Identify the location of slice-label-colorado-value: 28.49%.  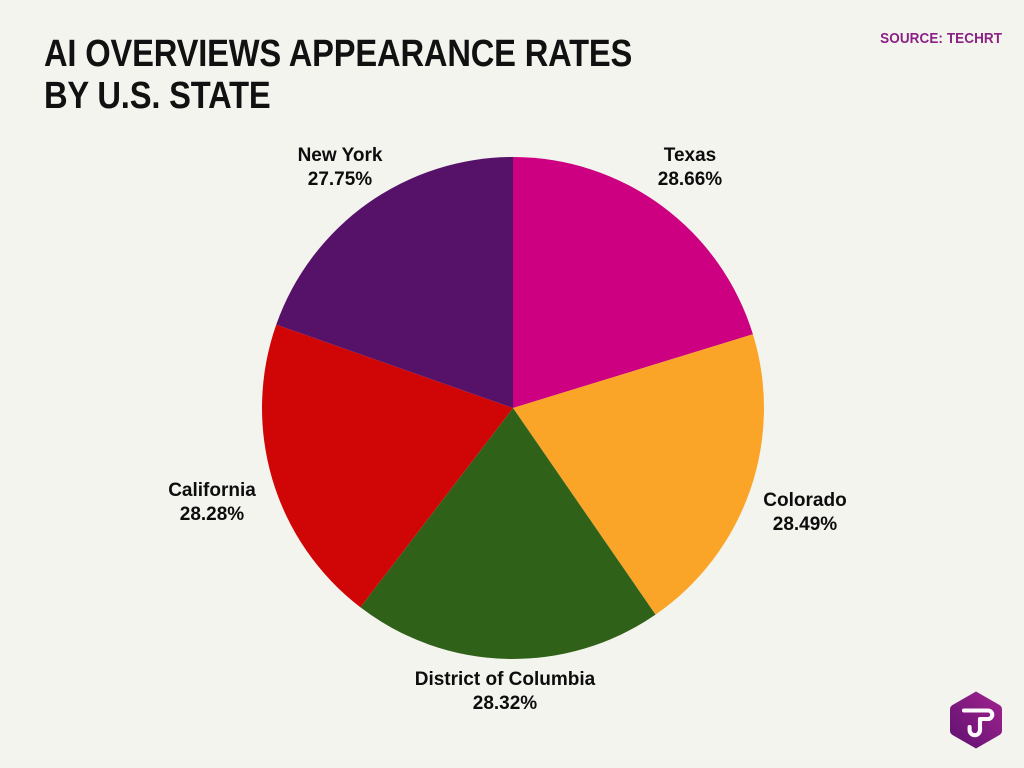
(805, 525).